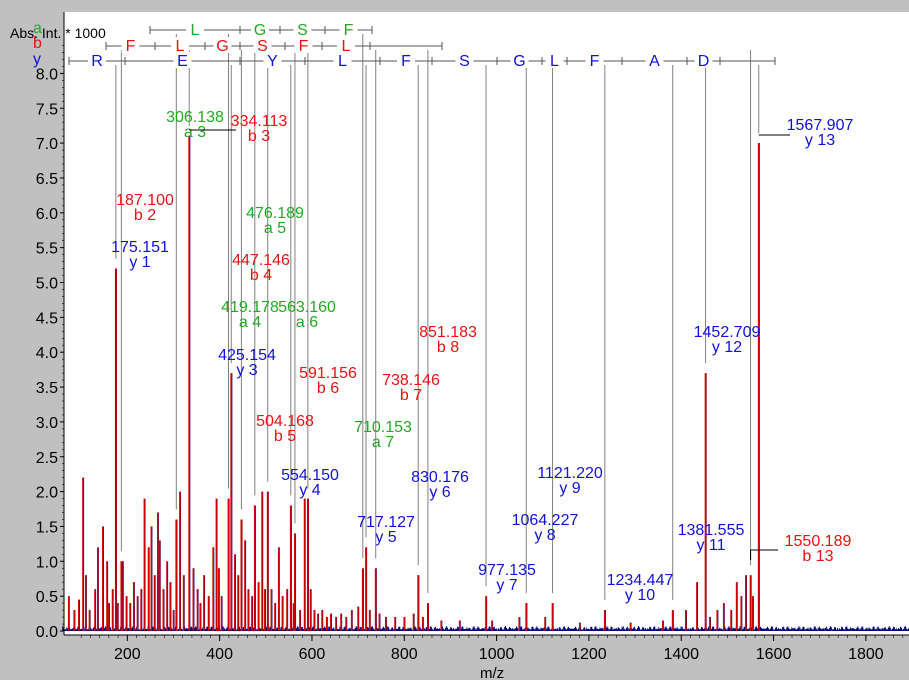 Image resolution: width=909 pixels, height=680 pixels. I want to click on peak-ion-label: y 12, so click(727, 347).